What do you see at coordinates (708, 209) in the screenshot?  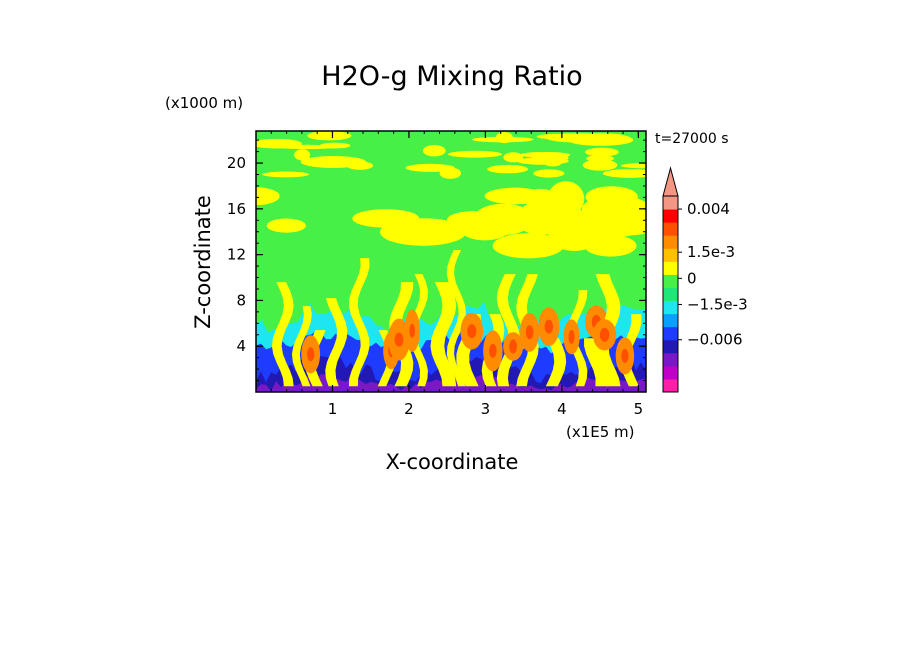 I see `colorbar-label: 0.004` at bounding box center [708, 209].